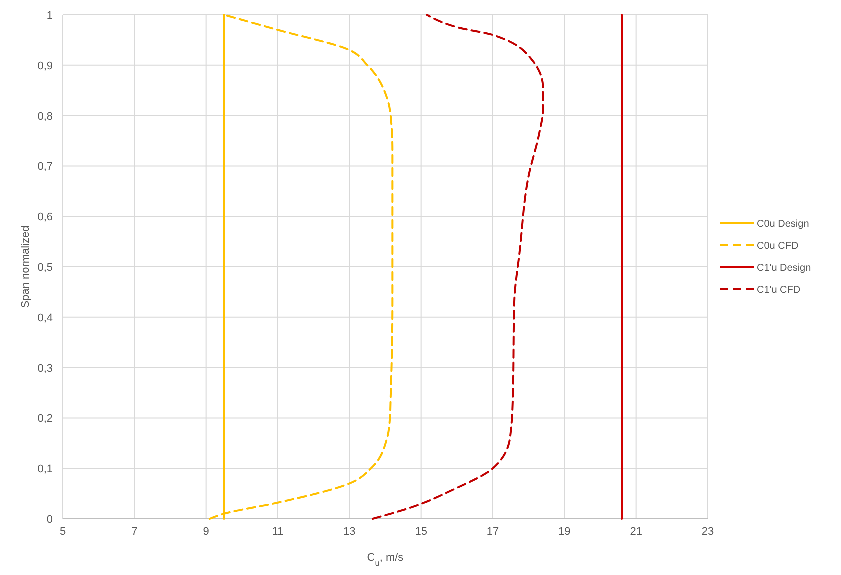 The height and width of the screenshot is (575, 841). What do you see at coordinates (45, 66) in the screenshot?
I see `y-tick-label: 0,9` at bounding box center [45, 66].